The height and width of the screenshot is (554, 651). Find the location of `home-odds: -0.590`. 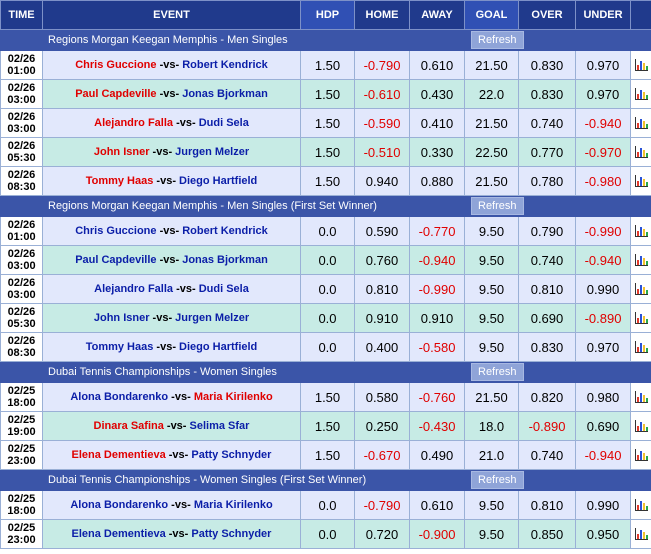

home-odds: -0.590 is located at coordinates (382, 123).